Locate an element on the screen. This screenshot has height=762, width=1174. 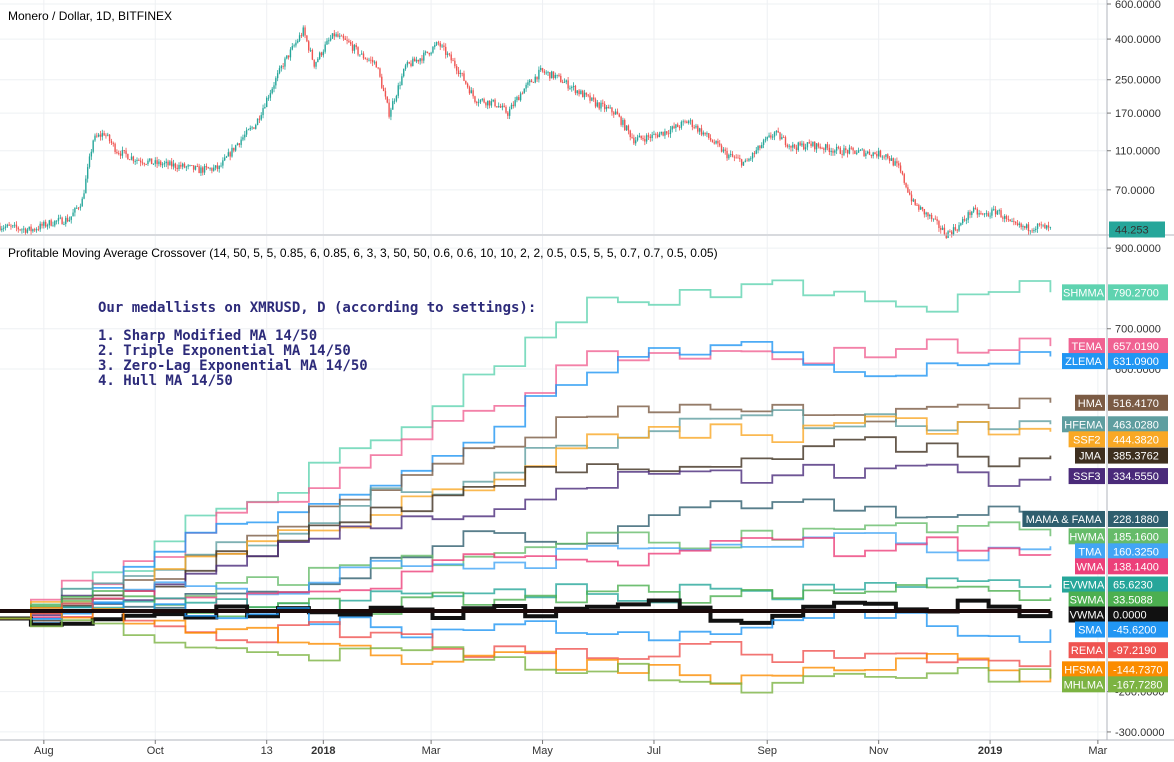
price-chart-title: Monero / Dollar, 1D, BITFINEX is located at coordinates (90, 16).